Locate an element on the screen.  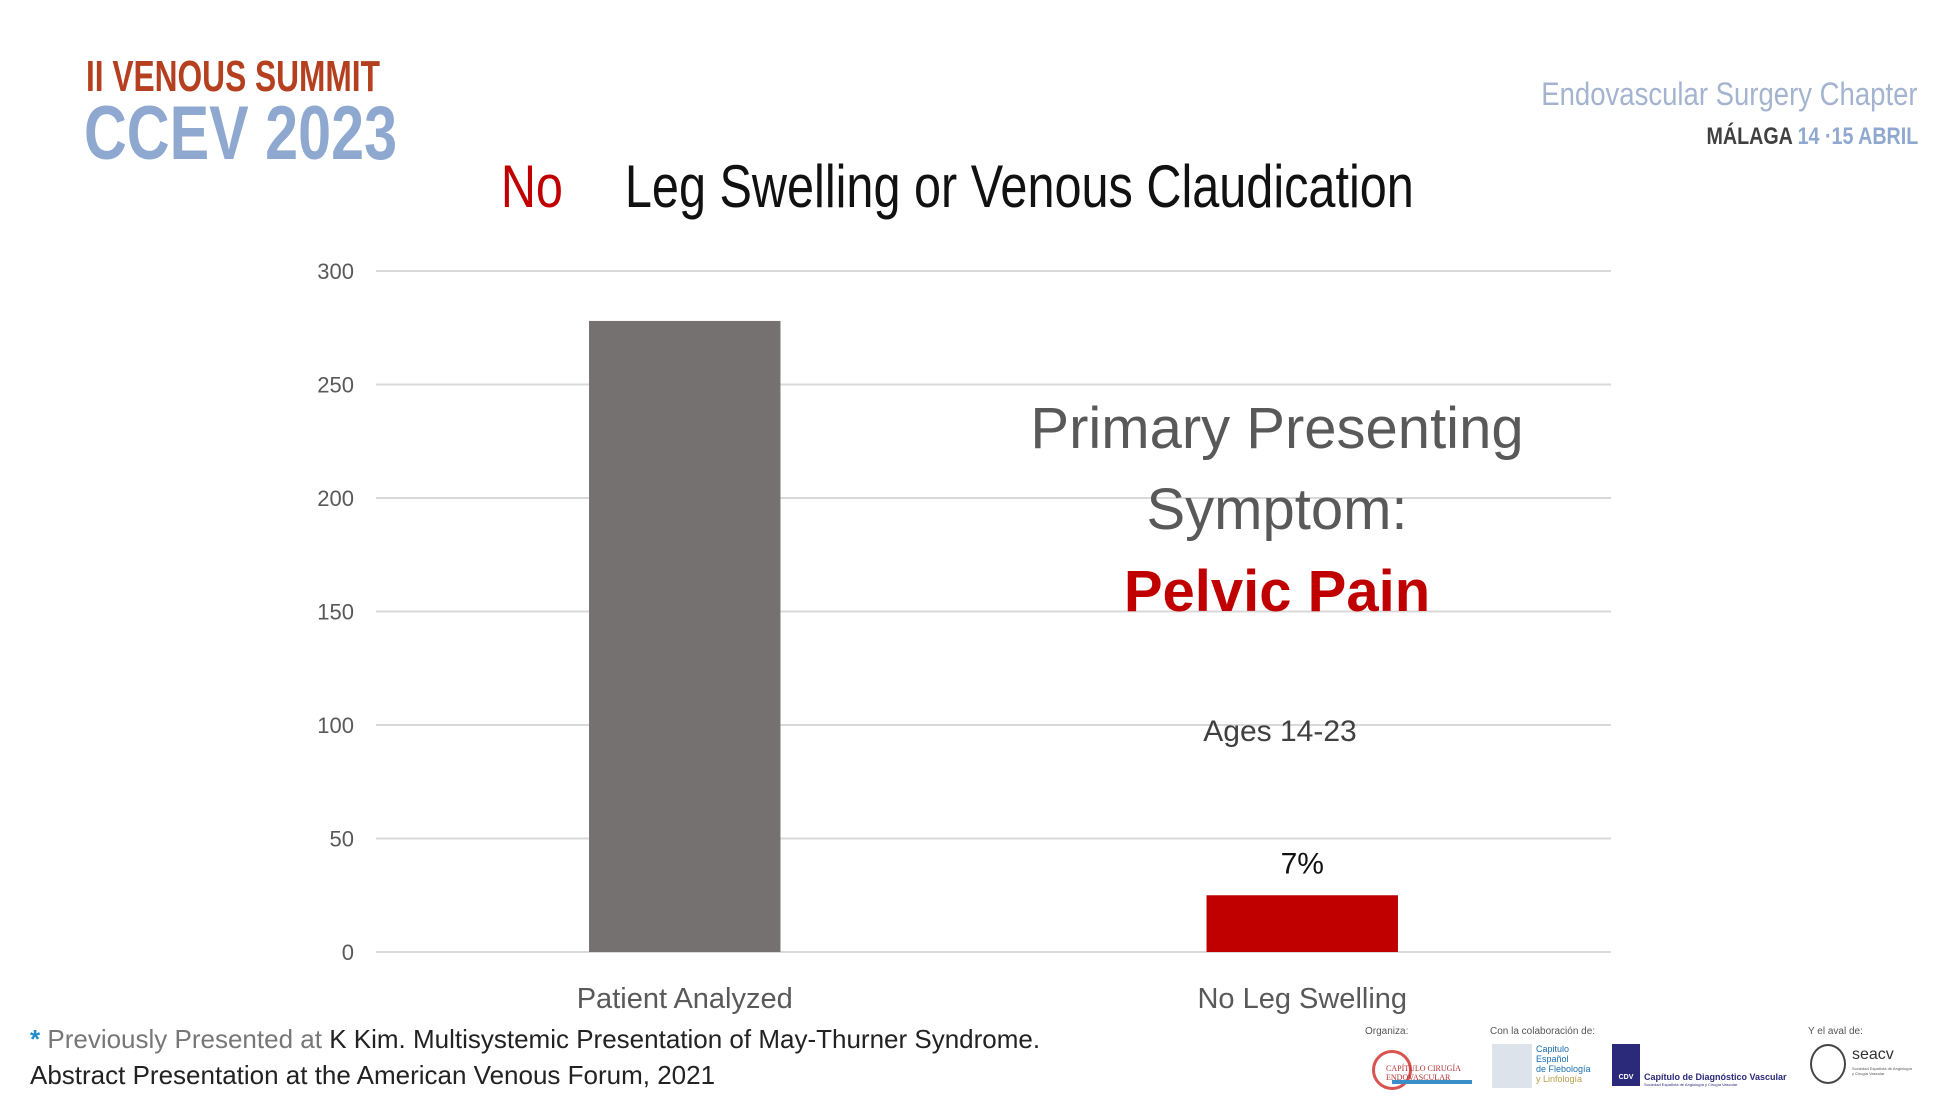
asterisk: * is located at coordinates (35, 1039).